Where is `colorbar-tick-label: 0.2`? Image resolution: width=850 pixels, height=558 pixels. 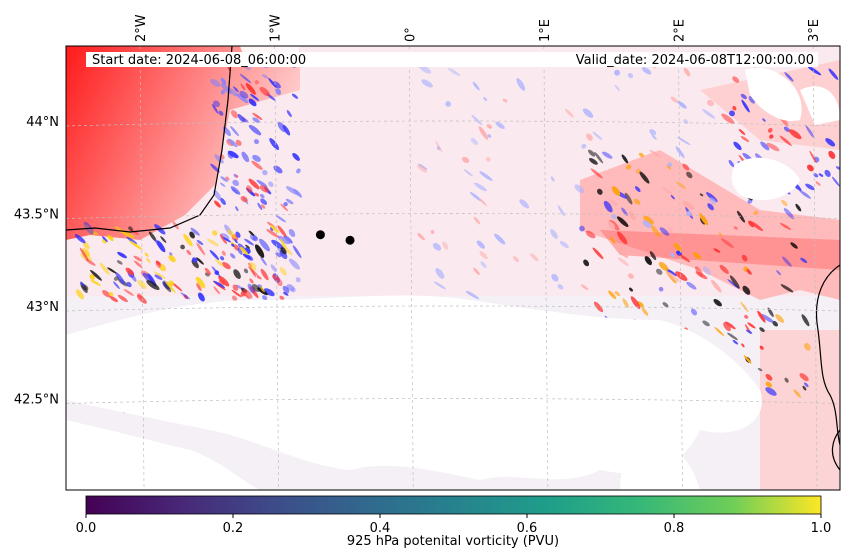 colorbar-tick-label: 0.2 is located at coordinates (233, 528).